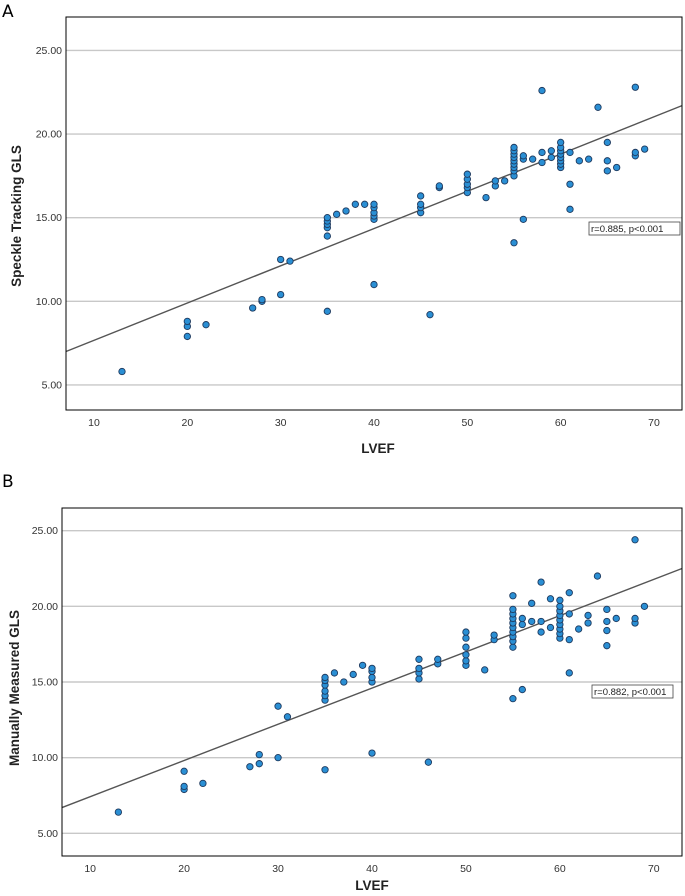 The image size is (685, 896). Describe the element at coordinates (374, 423) in the screenshot. I see `panel-a-x-tick-label: 40` at that location.